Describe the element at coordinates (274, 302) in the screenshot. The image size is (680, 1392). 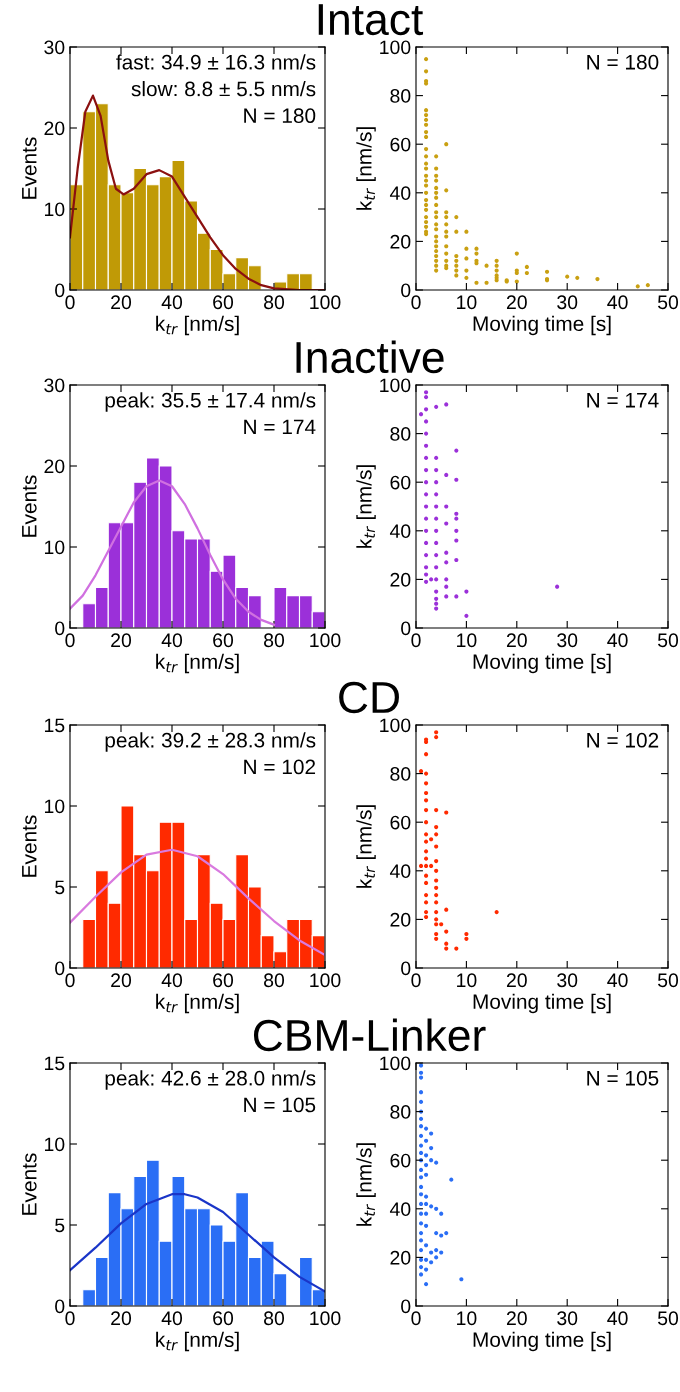
I see `x-tick-label: 80` at that location.